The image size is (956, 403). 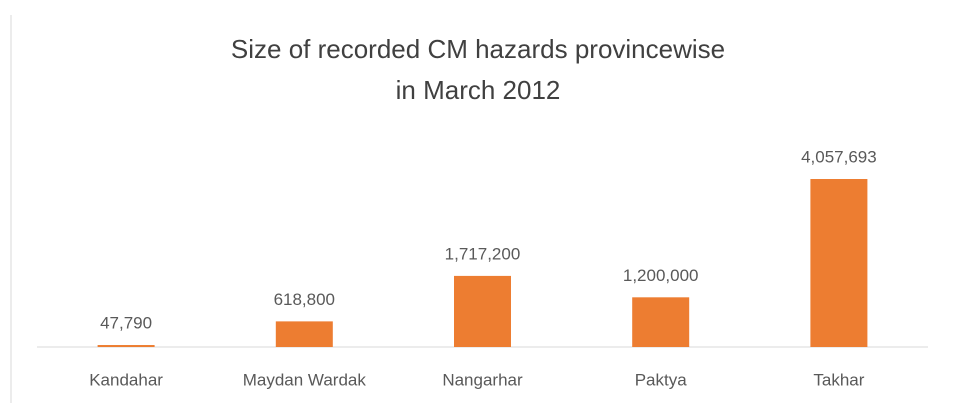 I want to click on x-tick-label: Paktya, so click(x=661, y=379).